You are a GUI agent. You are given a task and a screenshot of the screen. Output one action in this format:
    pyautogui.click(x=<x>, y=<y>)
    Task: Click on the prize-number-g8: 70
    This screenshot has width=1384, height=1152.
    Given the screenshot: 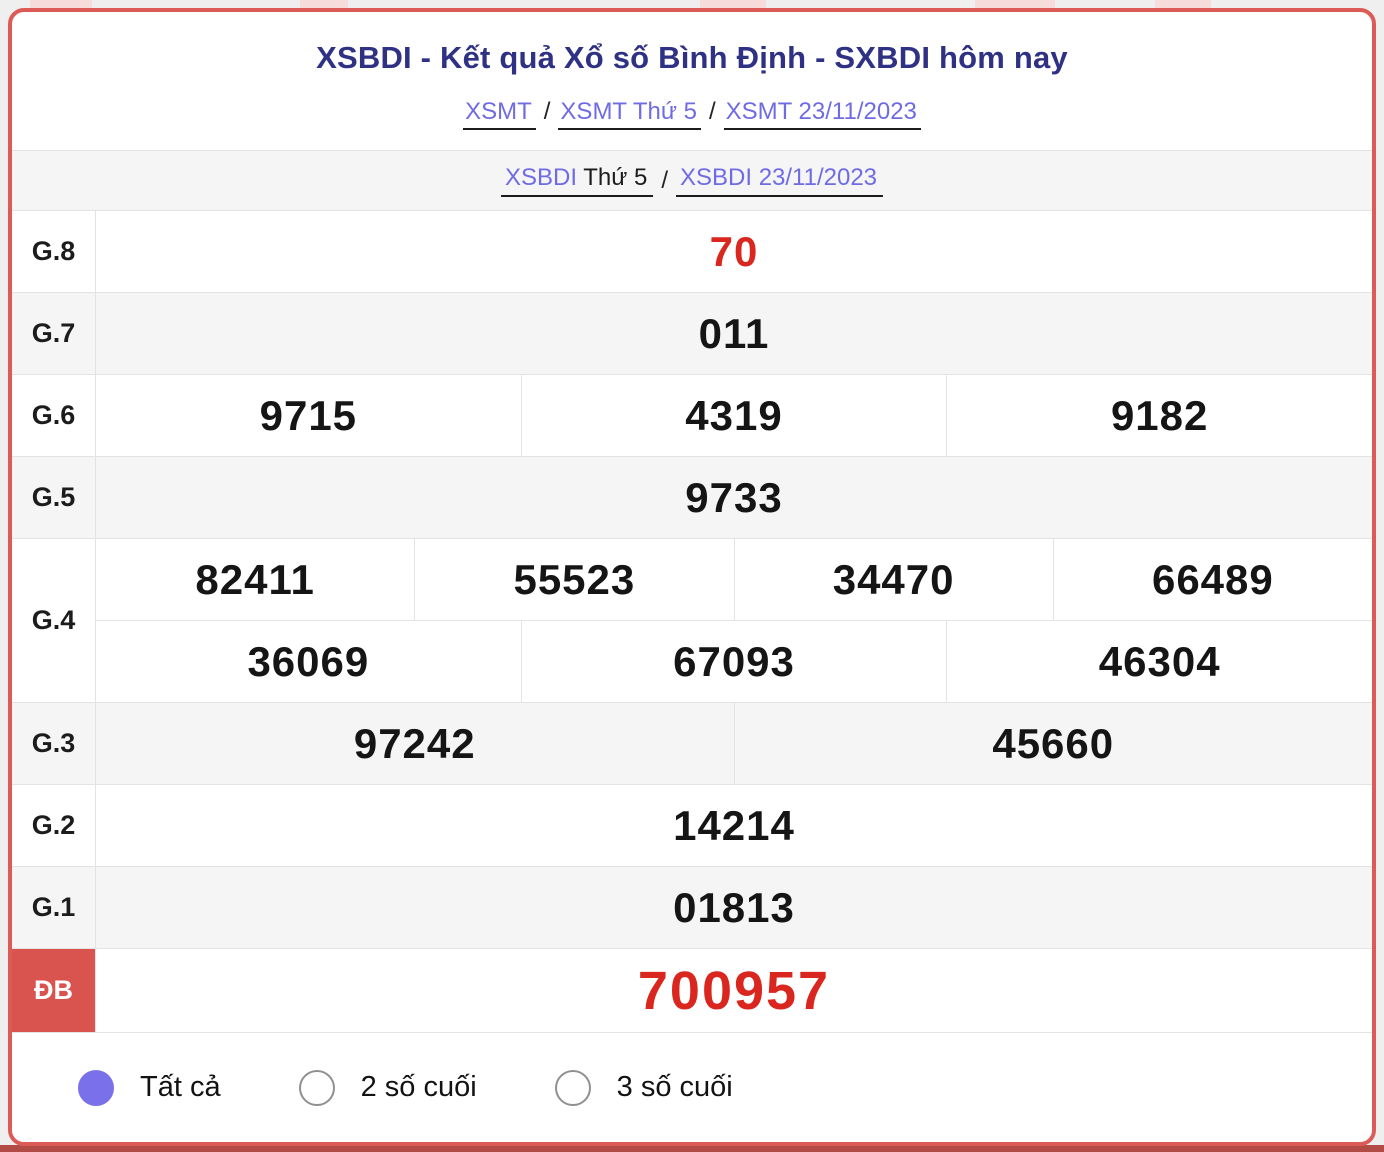 What is the action you would take?
    pyautogui.click(x=734, y=251)
    